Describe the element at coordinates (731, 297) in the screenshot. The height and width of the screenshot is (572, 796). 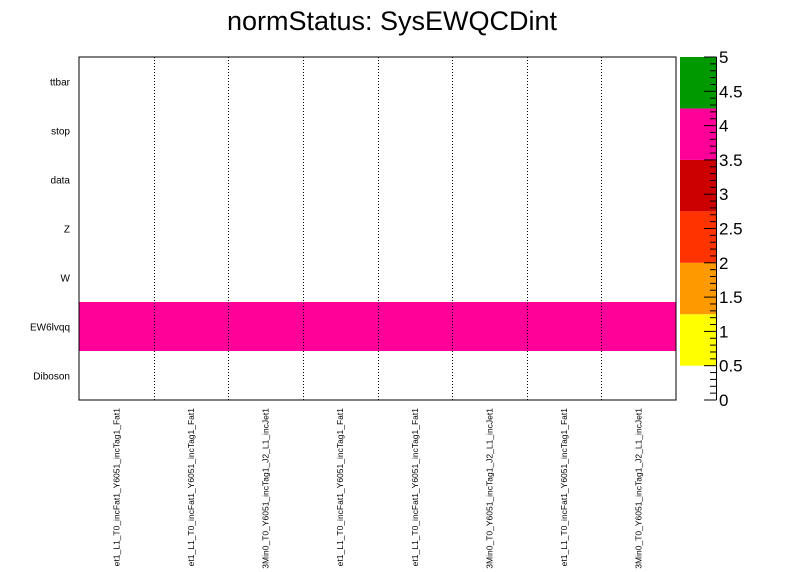
I see `z-tick-label: 1.5` at that location.